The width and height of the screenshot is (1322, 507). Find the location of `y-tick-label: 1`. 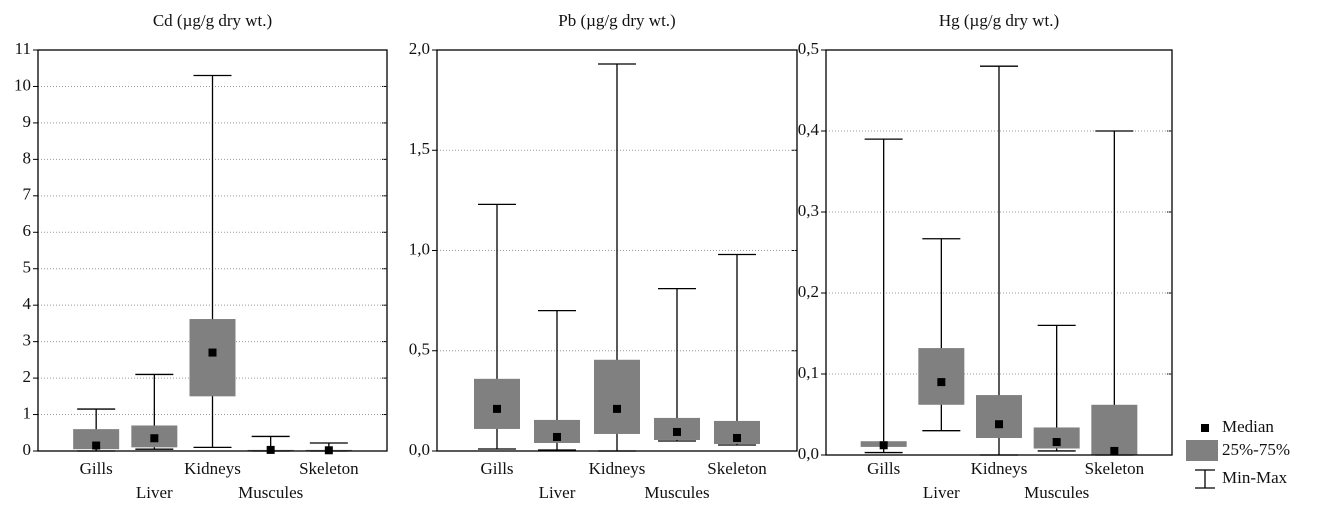

y-tick-label: 1 is located at coordinates (27, 412).